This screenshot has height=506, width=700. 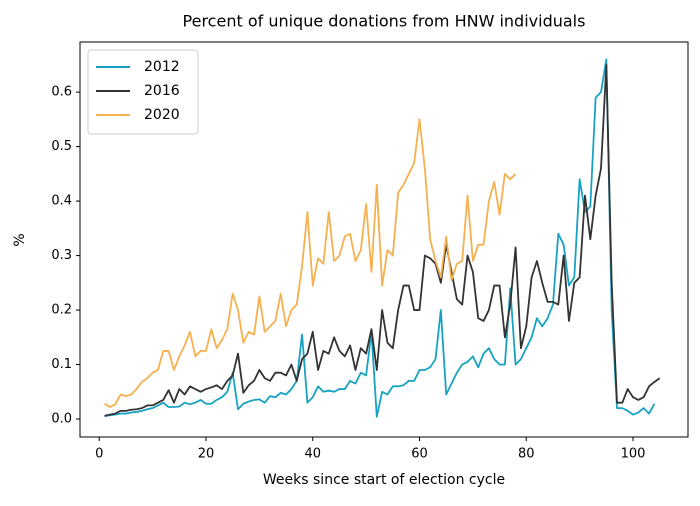 What do you see at coordinates (312, 454) in the screenshot?
I see `x-tick-label: 40` at bounding box center [312, 454].